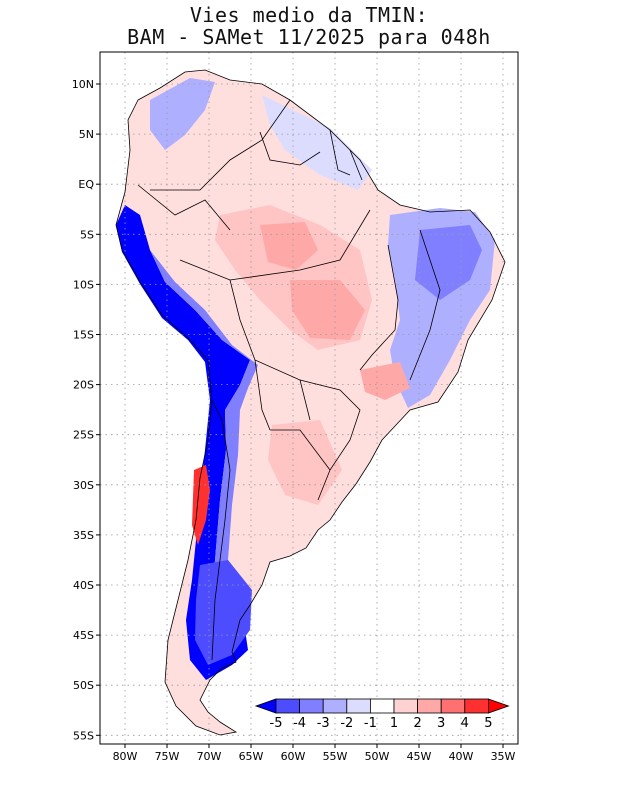  I want to click on colorbar-label: -1, so click(370, 723).